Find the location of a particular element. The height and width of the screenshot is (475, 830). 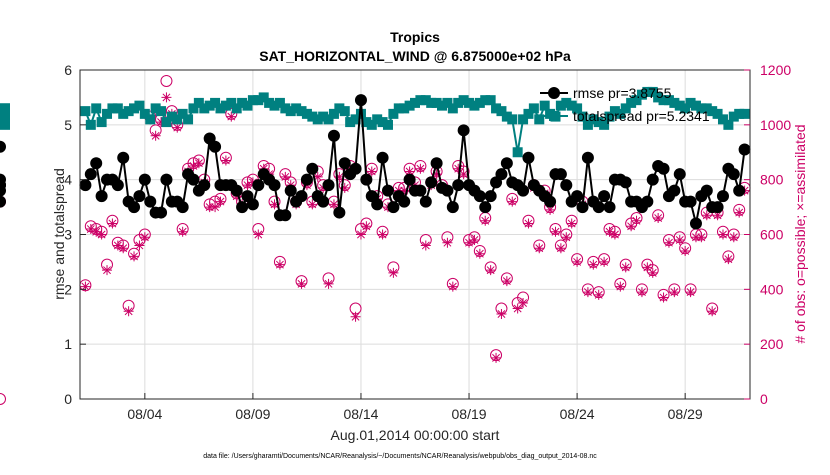

obs-possible-point is located at coordinates (166, 80).